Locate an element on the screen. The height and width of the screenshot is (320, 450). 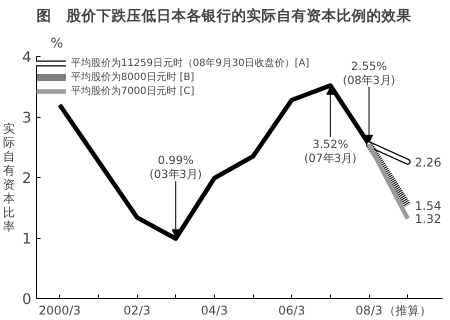
x-tick-label: 08/3 is located at coordinates (369, 311).